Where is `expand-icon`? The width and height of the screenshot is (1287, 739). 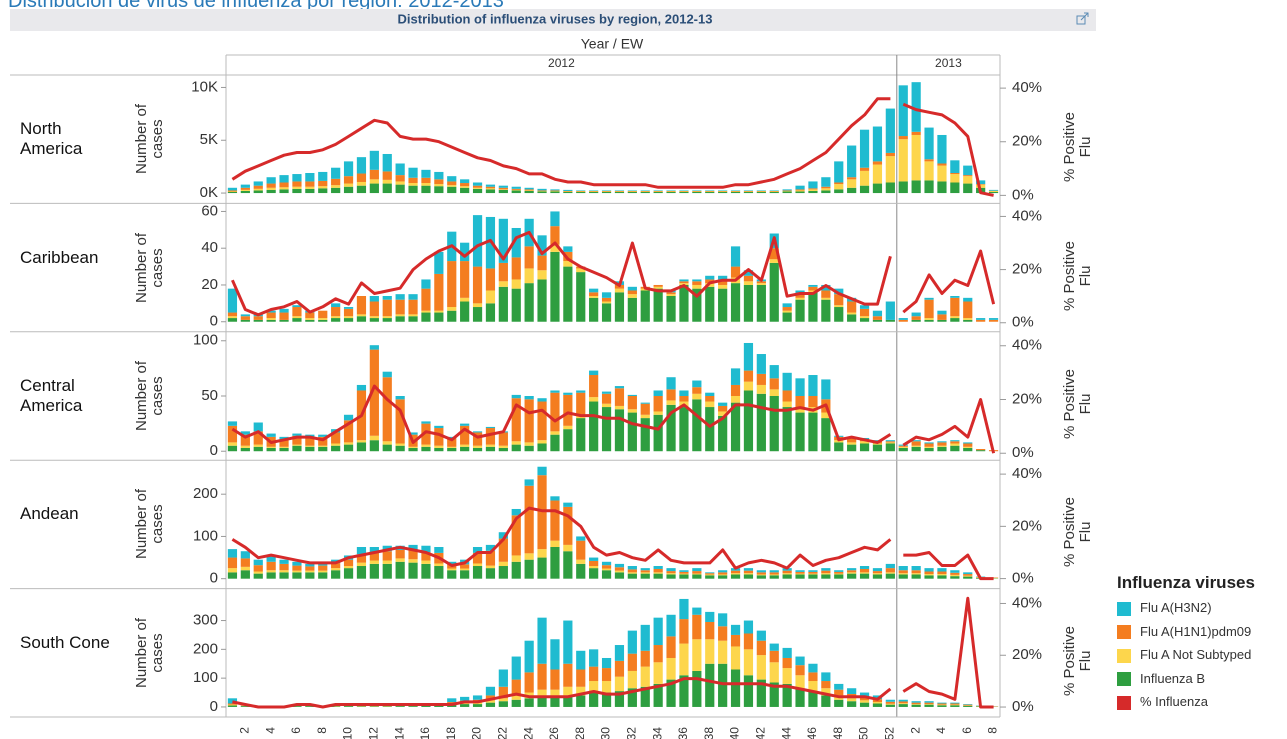
expand-icon is located at coordinates (1082, 18).